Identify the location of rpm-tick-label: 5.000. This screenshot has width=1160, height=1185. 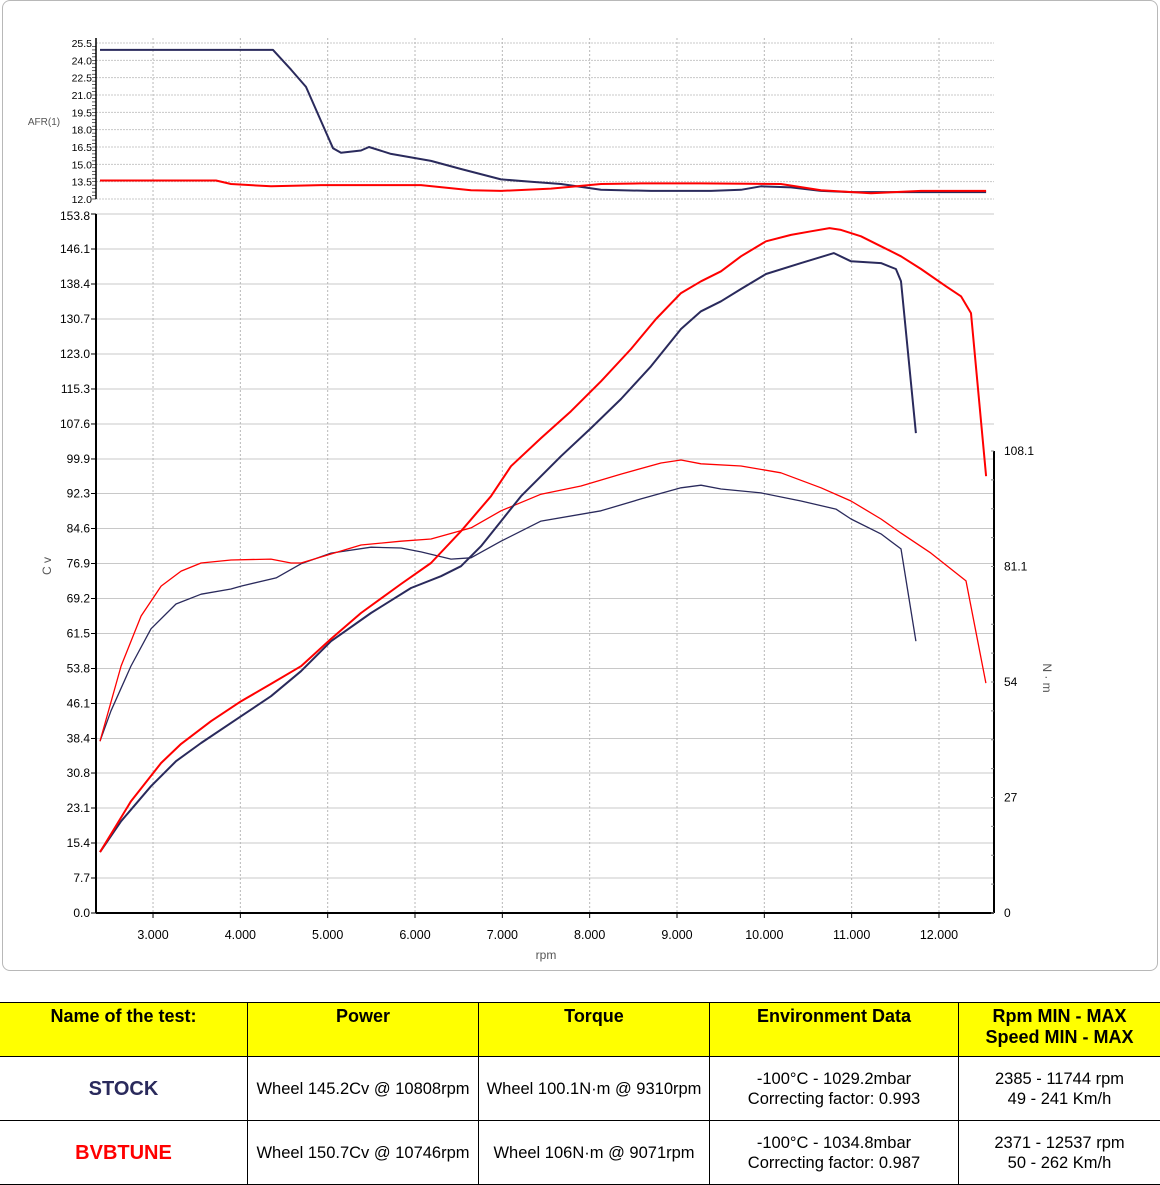
(327, 935).